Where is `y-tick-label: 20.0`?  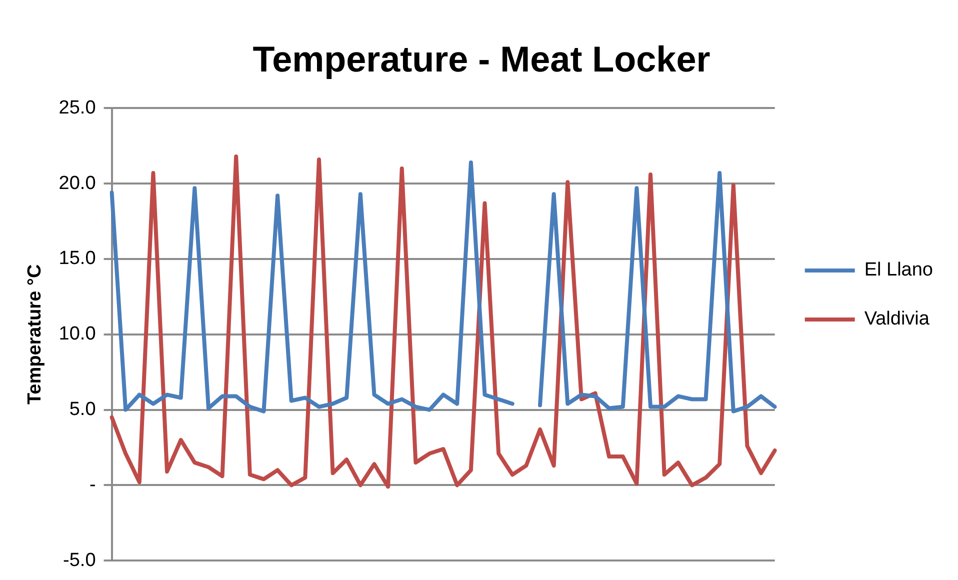
y-tick-label: 20.0 is located at coordinates (77, 183).